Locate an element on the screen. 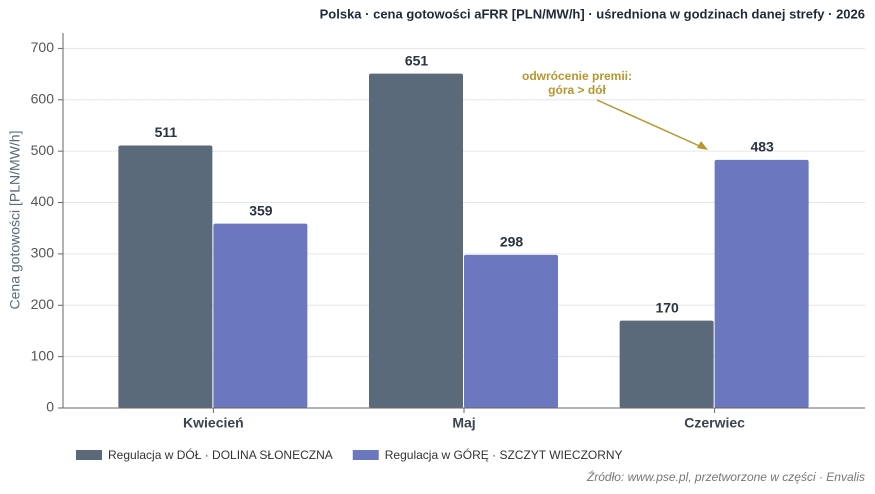 Image resolution: width=875 pixels, height=494 pixels. annotation-text: góra > dół is located at coordinates (577, 90).